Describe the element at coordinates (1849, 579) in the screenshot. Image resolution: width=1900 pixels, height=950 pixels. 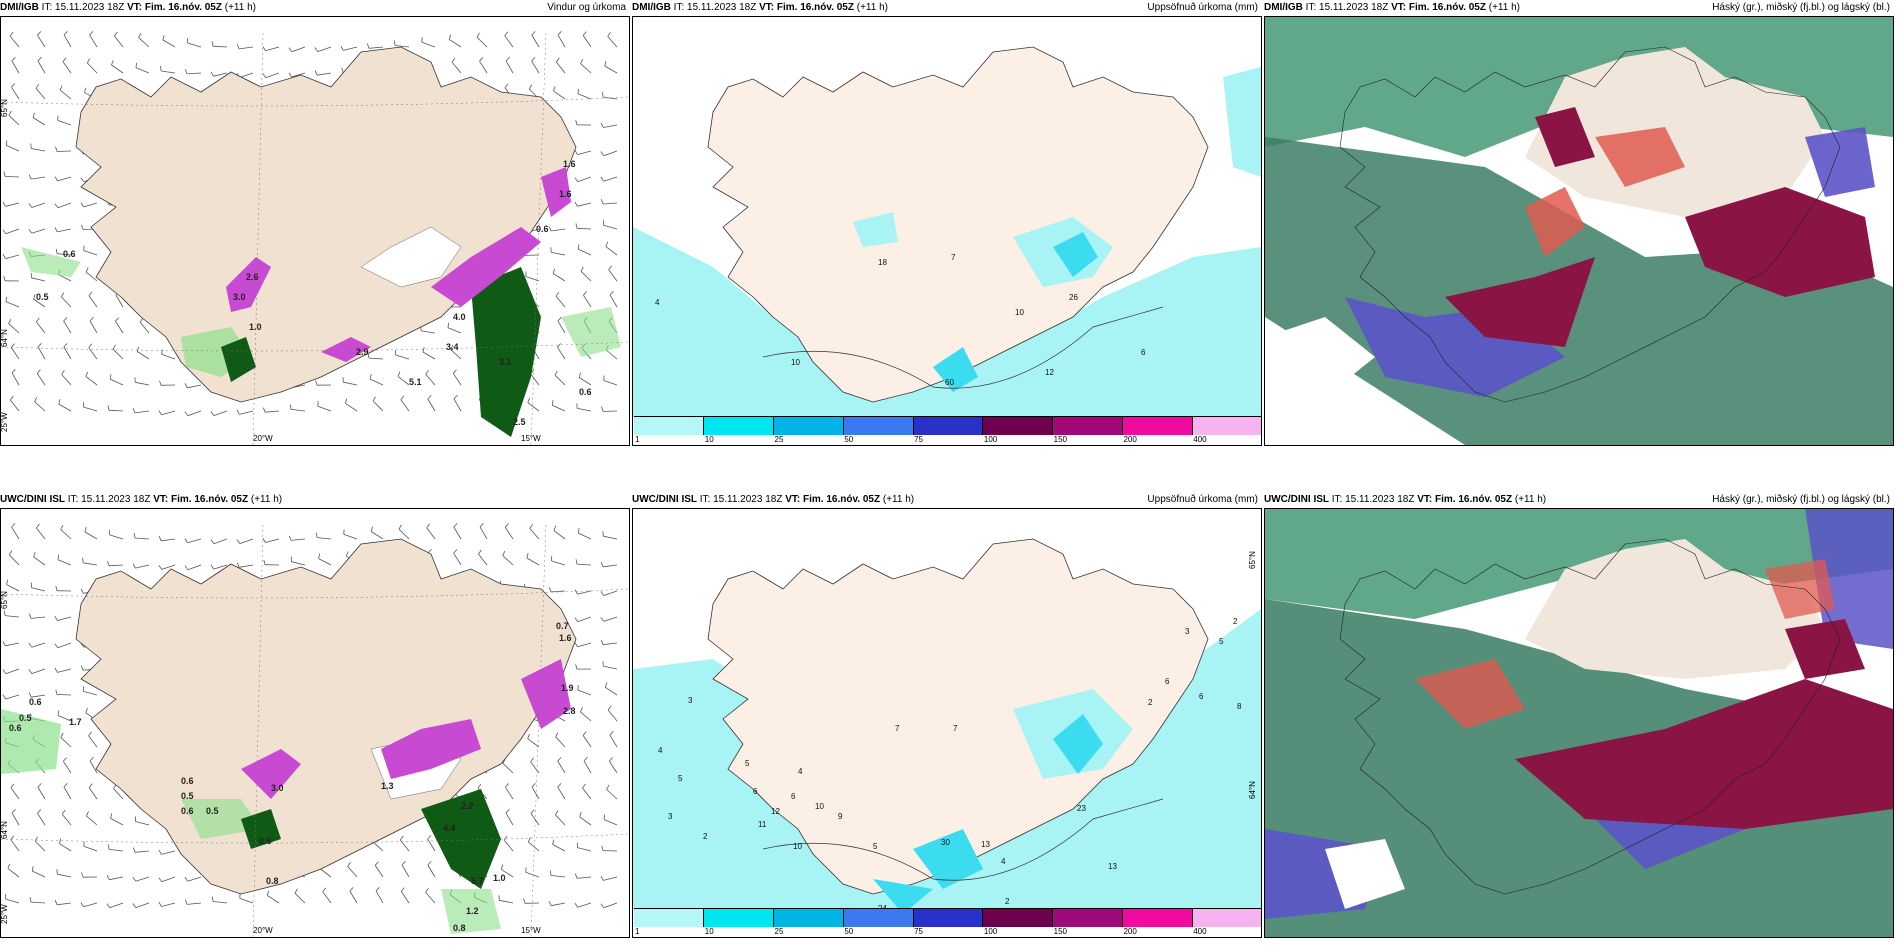
I see `mid-cloud-area` at that location.